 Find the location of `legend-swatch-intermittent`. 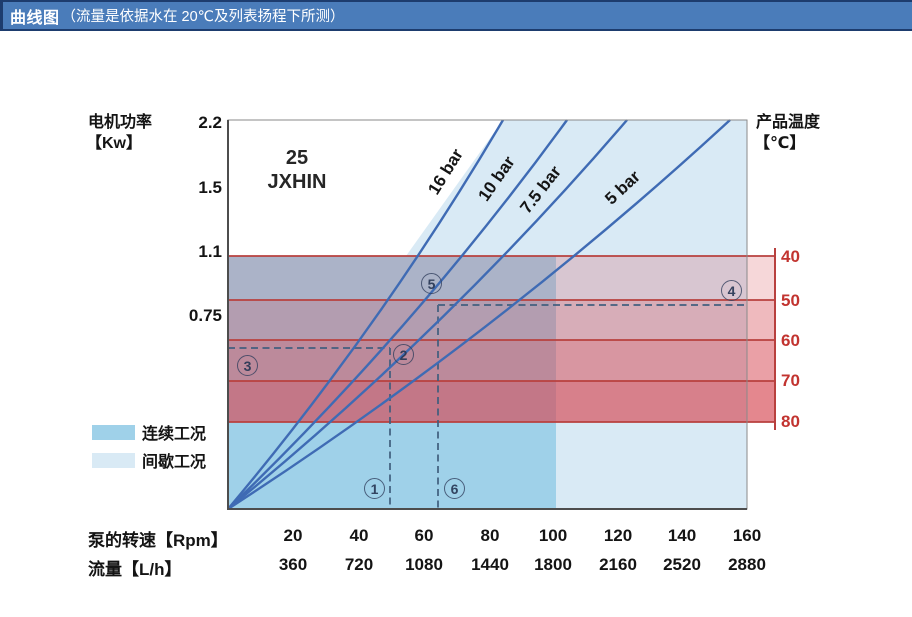

legend-swatch-intermittent is located at coordinates (113, 460).